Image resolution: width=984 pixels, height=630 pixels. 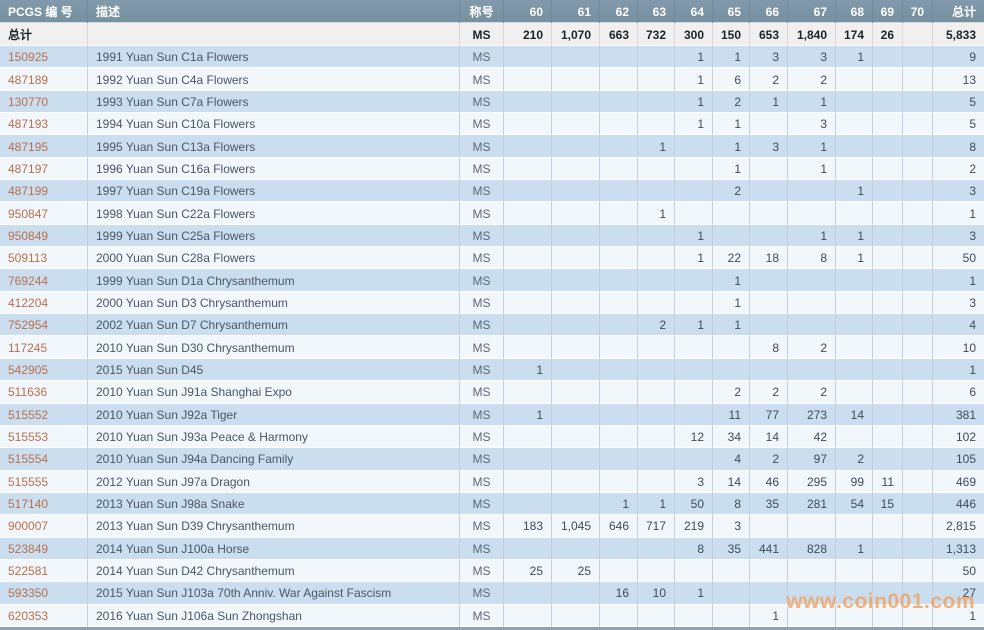 I want to click on coin-description: 2010 Yuan Sun J91a Shanghai Expo, so click(x=274, y=392).